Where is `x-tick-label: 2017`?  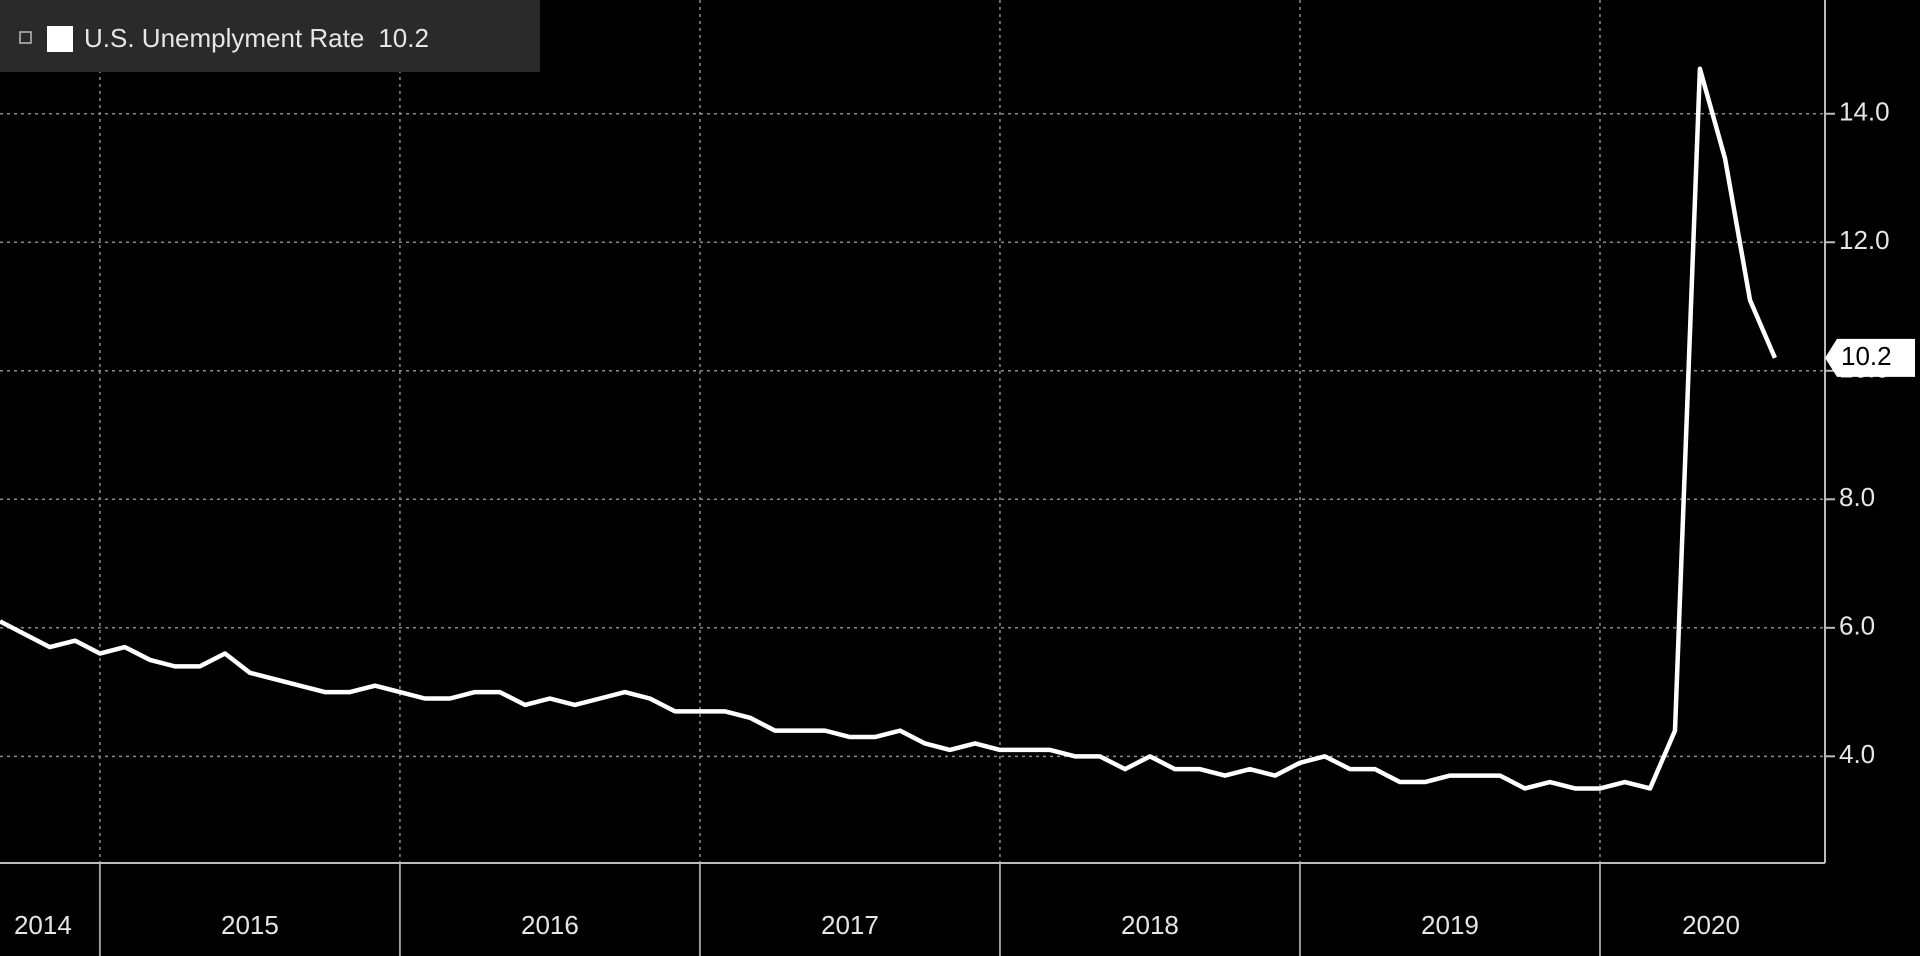 x-tick-label: 2017 is located at coordinates (850, 925).